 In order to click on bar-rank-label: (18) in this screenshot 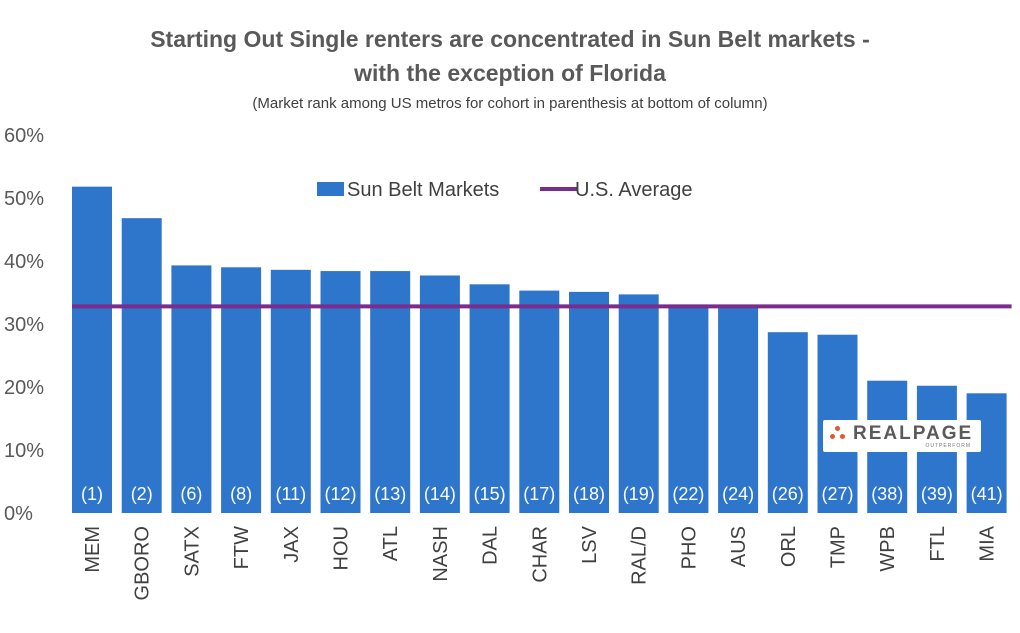, I will do `click(589, 494)`.